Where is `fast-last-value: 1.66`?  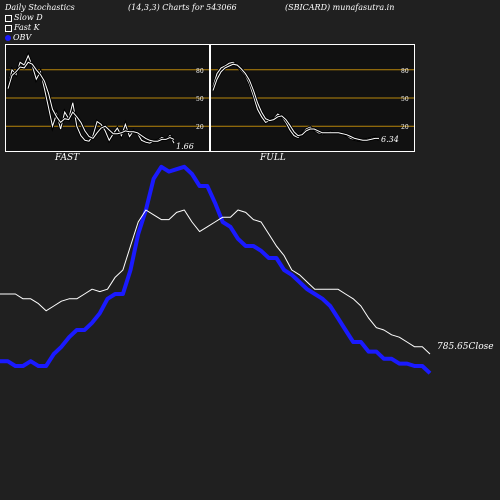 fast-last-value: 1.66 is located at coordinates (185, 146).